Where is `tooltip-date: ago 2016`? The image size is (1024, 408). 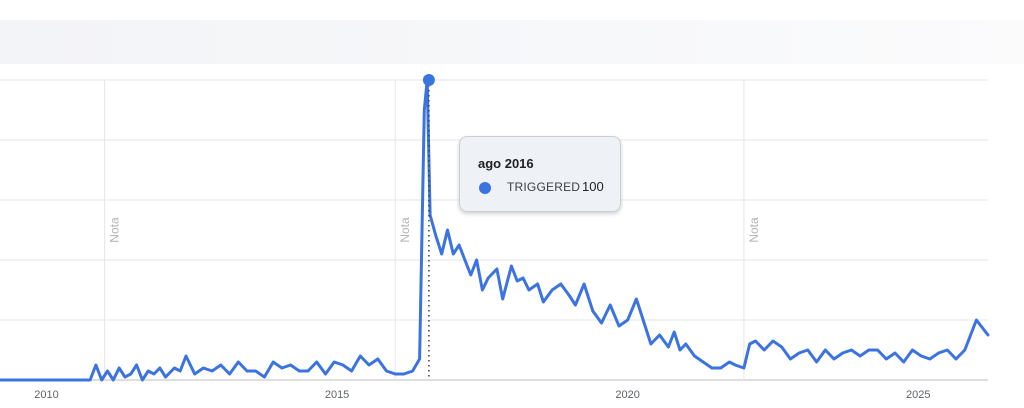
tooltip-date: ago 2016 is located at coordinates (506, 163).